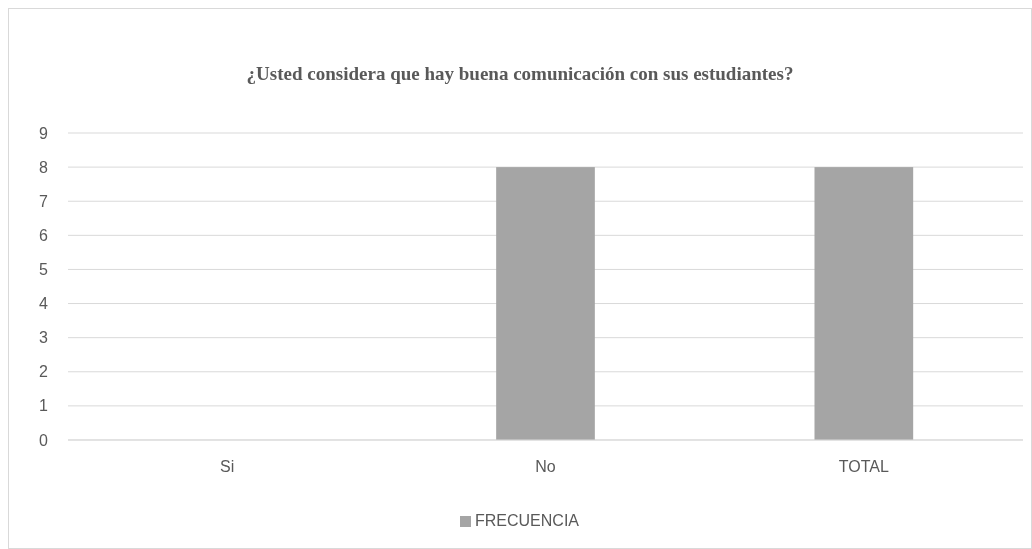 The image size is (1032, 549). I want to click on x-tick-label: No, so click(545, 466).